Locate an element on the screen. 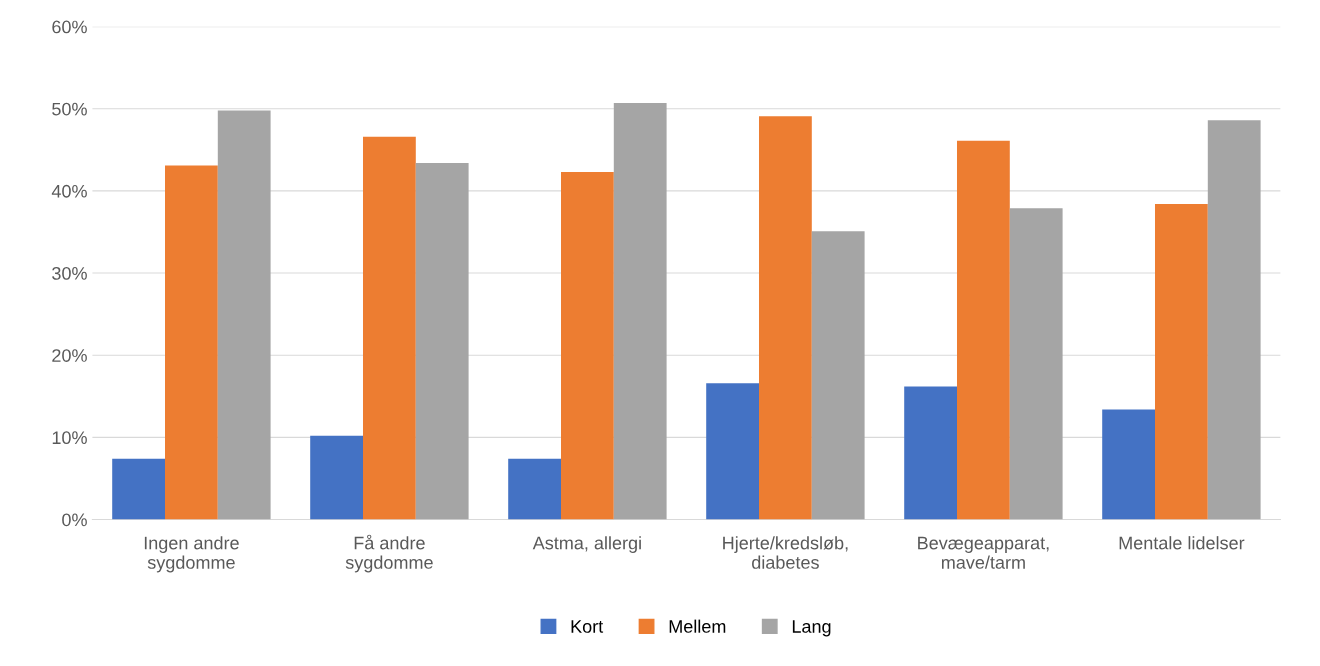  y-tick-label: 50% is located at coordinates (69, 109).